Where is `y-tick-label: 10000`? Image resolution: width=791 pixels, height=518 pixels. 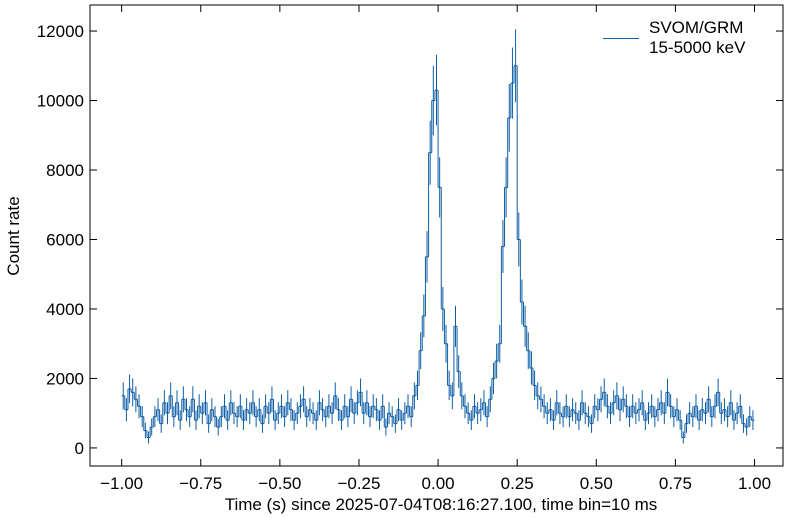
y-tick-label: 10000 is located at coordinates (60, 101).